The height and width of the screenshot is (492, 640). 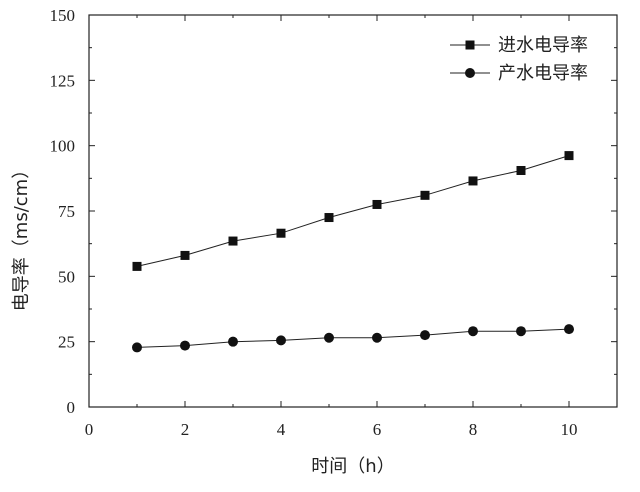 I want to click on x-tick-label: 10, so click(x=569, y=429).